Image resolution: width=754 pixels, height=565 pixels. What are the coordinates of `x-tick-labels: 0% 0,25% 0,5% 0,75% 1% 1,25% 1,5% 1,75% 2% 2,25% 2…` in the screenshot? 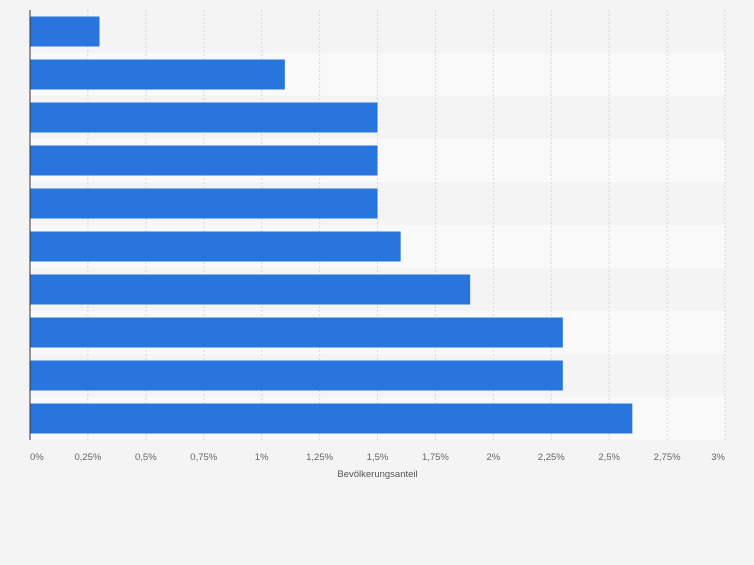 It's located at (378, 457).